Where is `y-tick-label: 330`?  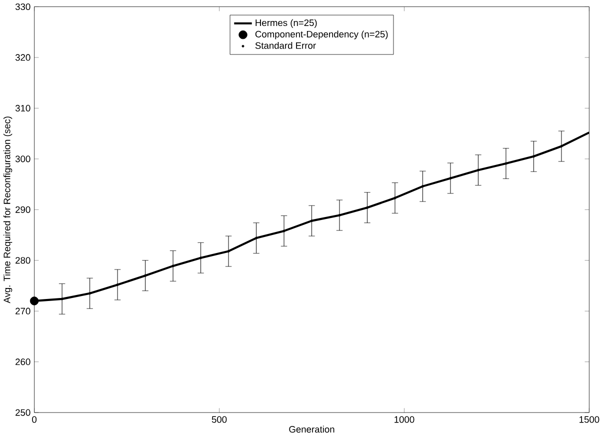 y-tick-label: 330 is located at coordinates (22, 6).